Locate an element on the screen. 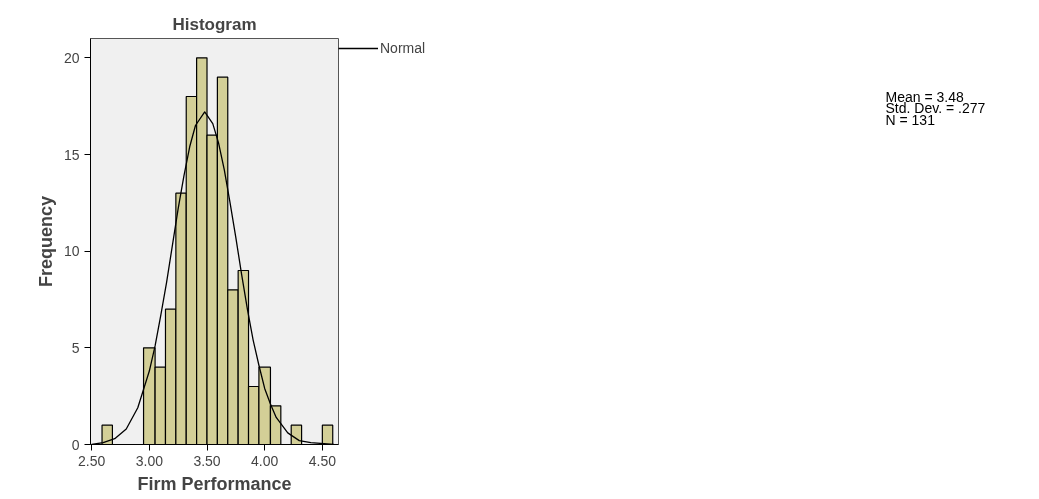 This screenshot has width=1039, height=499. y-tick-label: 15 is located at coordinates (71, 154).